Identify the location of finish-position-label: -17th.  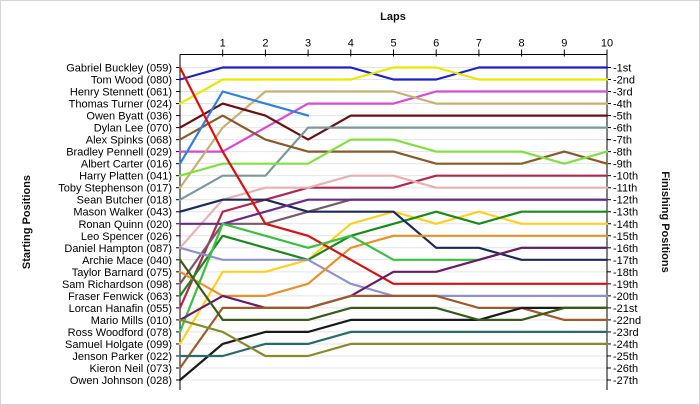
(625, 261).